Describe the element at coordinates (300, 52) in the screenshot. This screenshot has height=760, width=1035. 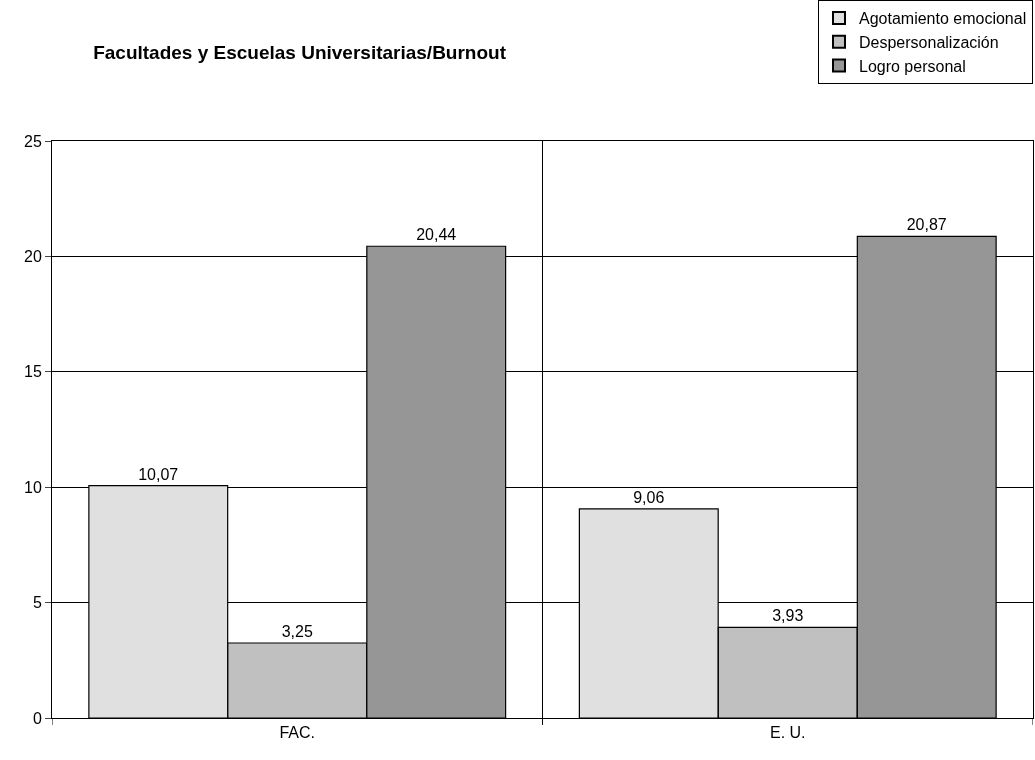
I see `chart-title: Facultades y Escuelas Universitarias/Burnout` at that location.